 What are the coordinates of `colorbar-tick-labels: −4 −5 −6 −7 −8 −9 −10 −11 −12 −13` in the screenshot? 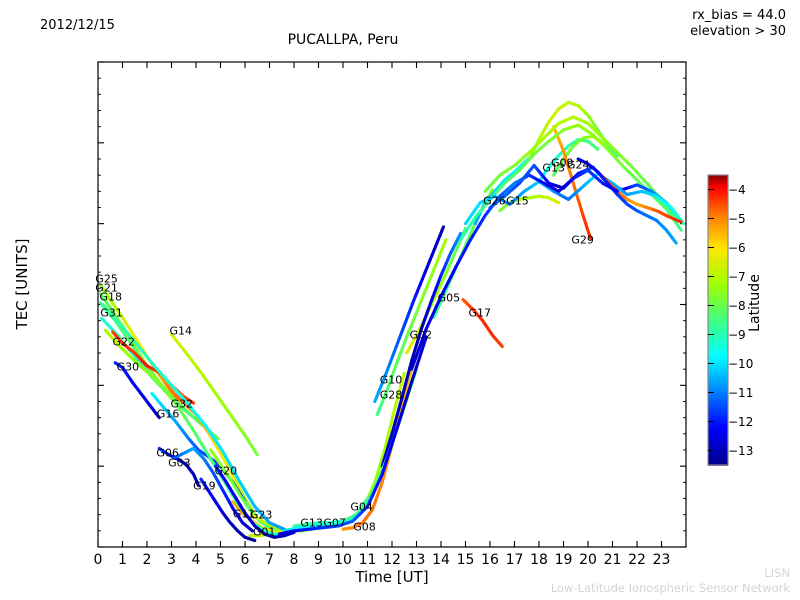 It's located at (763, 320).